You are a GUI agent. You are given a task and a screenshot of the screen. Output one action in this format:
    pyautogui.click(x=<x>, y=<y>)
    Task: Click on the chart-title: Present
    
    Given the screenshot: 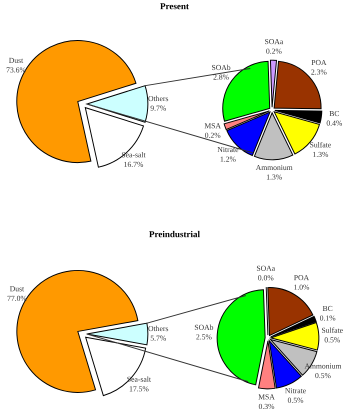 What is the action you would take?
    pyautogui.click(x=174, y=6)
    